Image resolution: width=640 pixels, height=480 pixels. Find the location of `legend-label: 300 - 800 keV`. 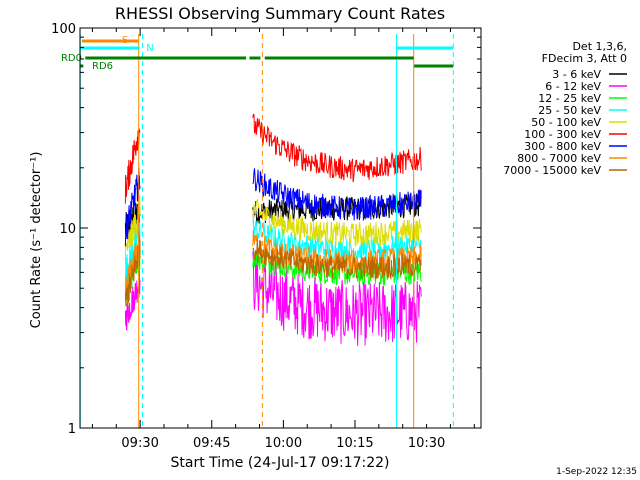

legend-label: 300 - 800 keV is located at coordinates (562, 146).